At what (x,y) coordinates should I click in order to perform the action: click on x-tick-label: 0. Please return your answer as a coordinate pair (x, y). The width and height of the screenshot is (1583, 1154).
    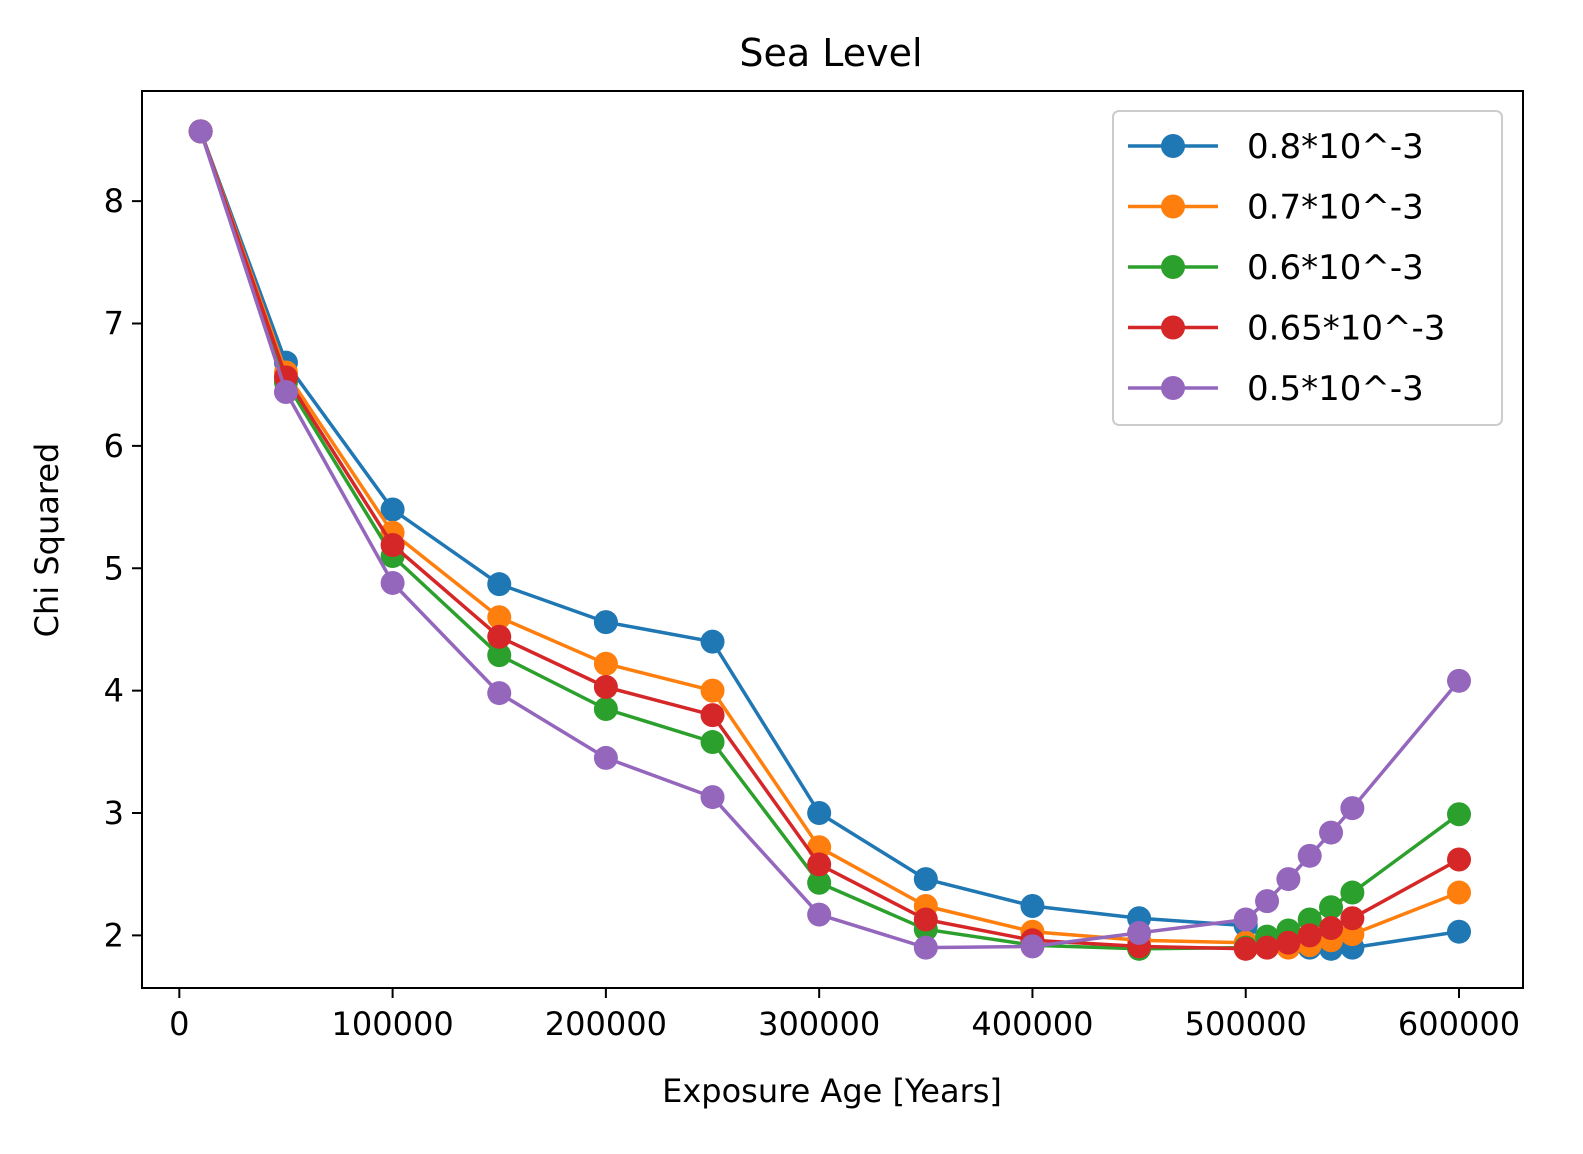
    Looking at the image, I should click on (179, 1024).